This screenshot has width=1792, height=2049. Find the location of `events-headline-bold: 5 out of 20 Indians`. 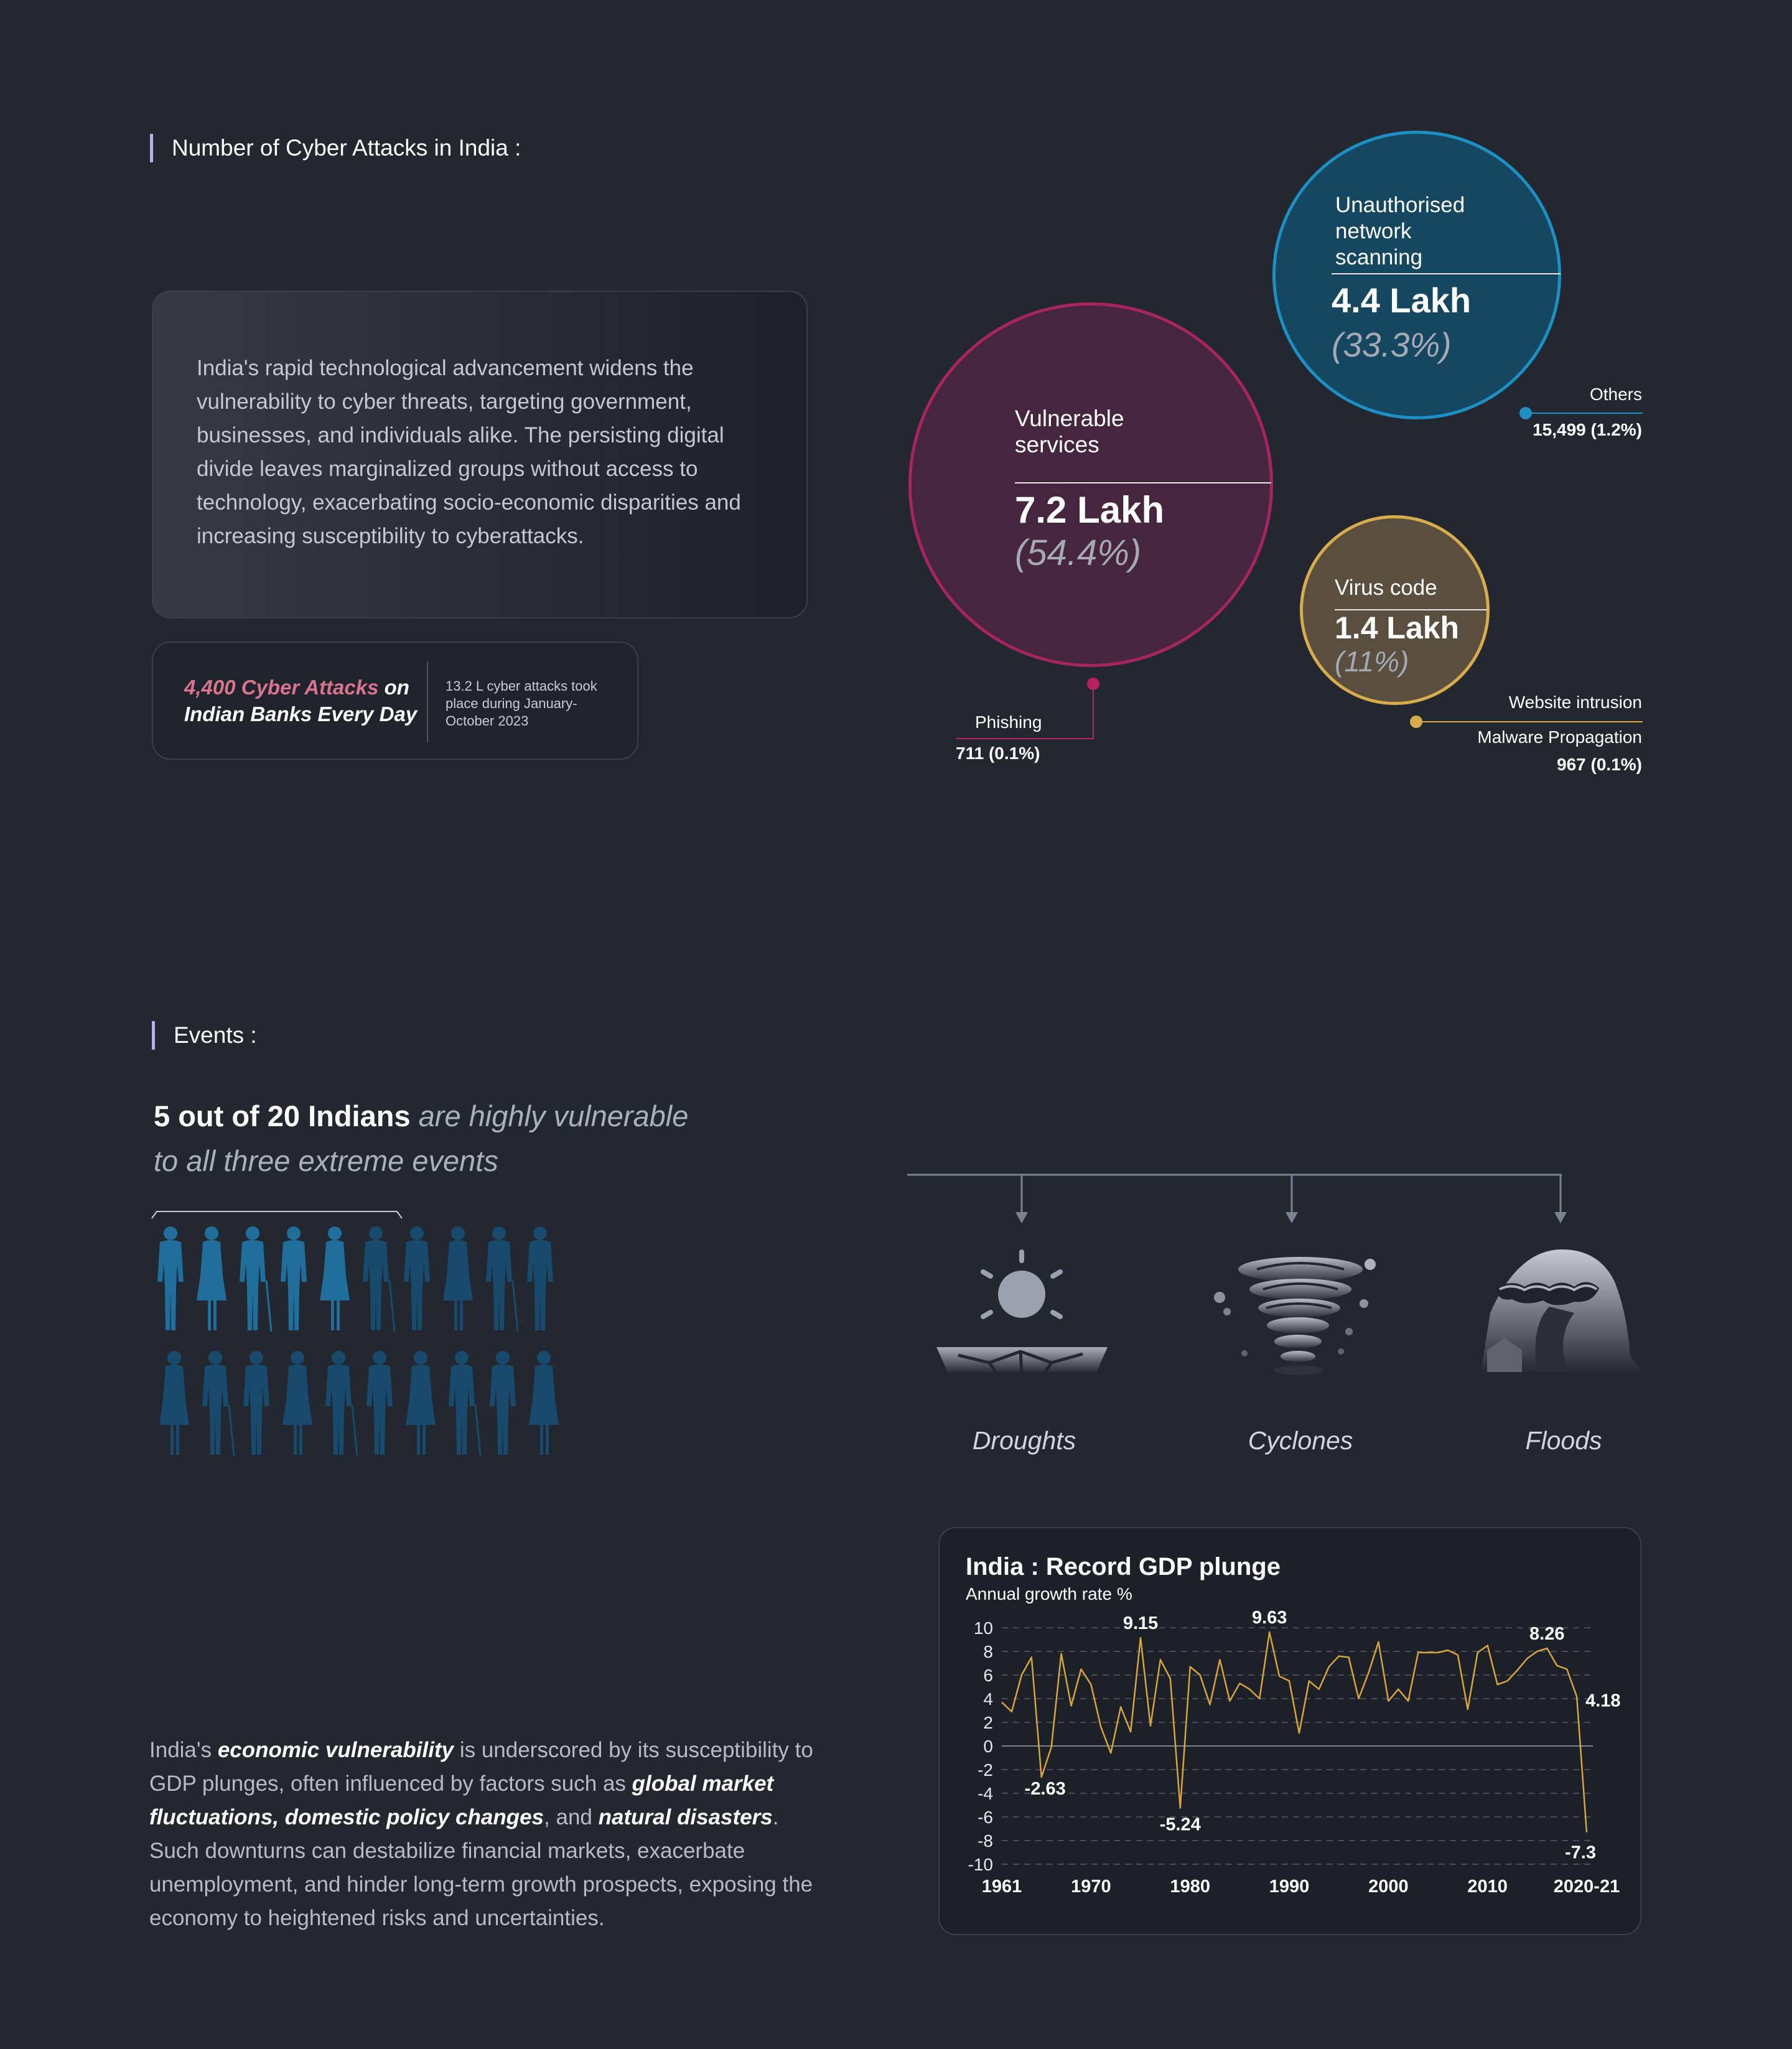

events-headline-bold: 5 out of 20 Indians is located at coordinates (282, 1115).